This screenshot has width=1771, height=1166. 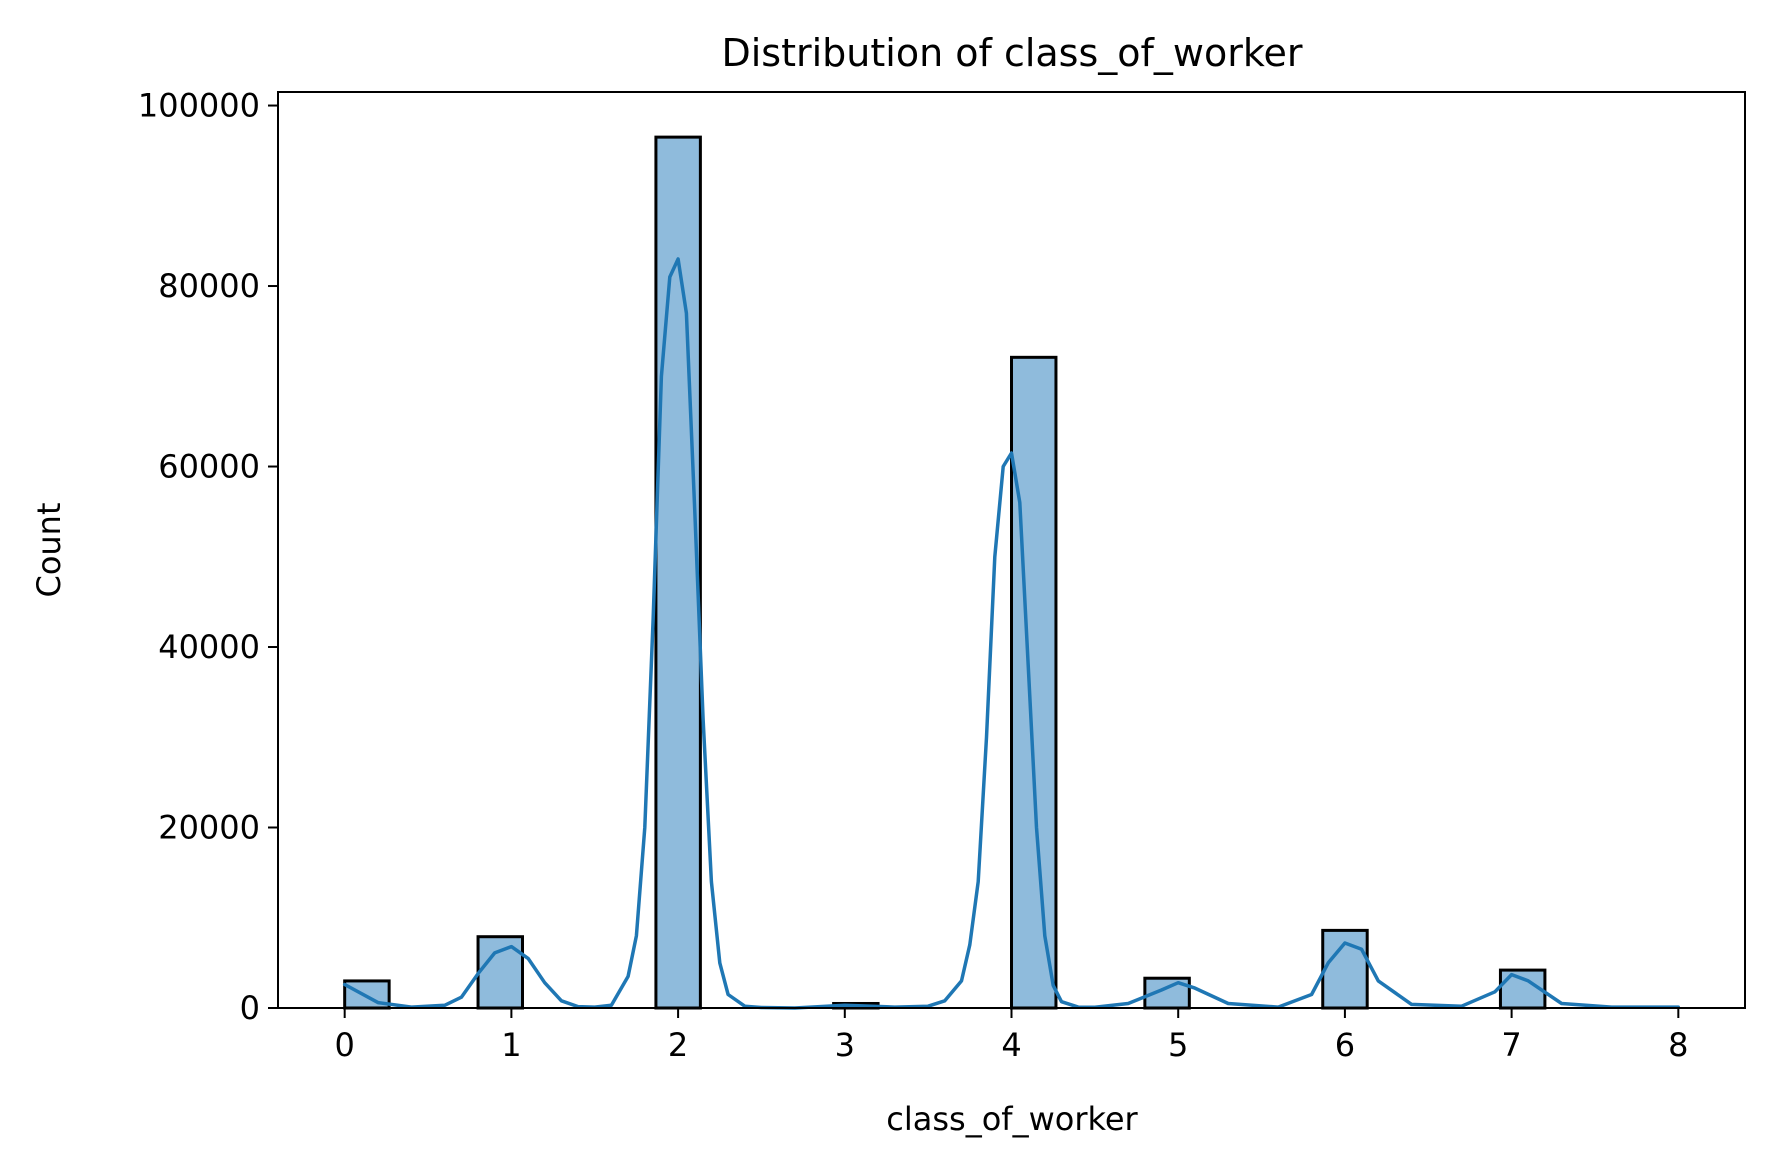 I want to click on chart-title: Distribution of class_of_worker, so click(x=1011, y=53).